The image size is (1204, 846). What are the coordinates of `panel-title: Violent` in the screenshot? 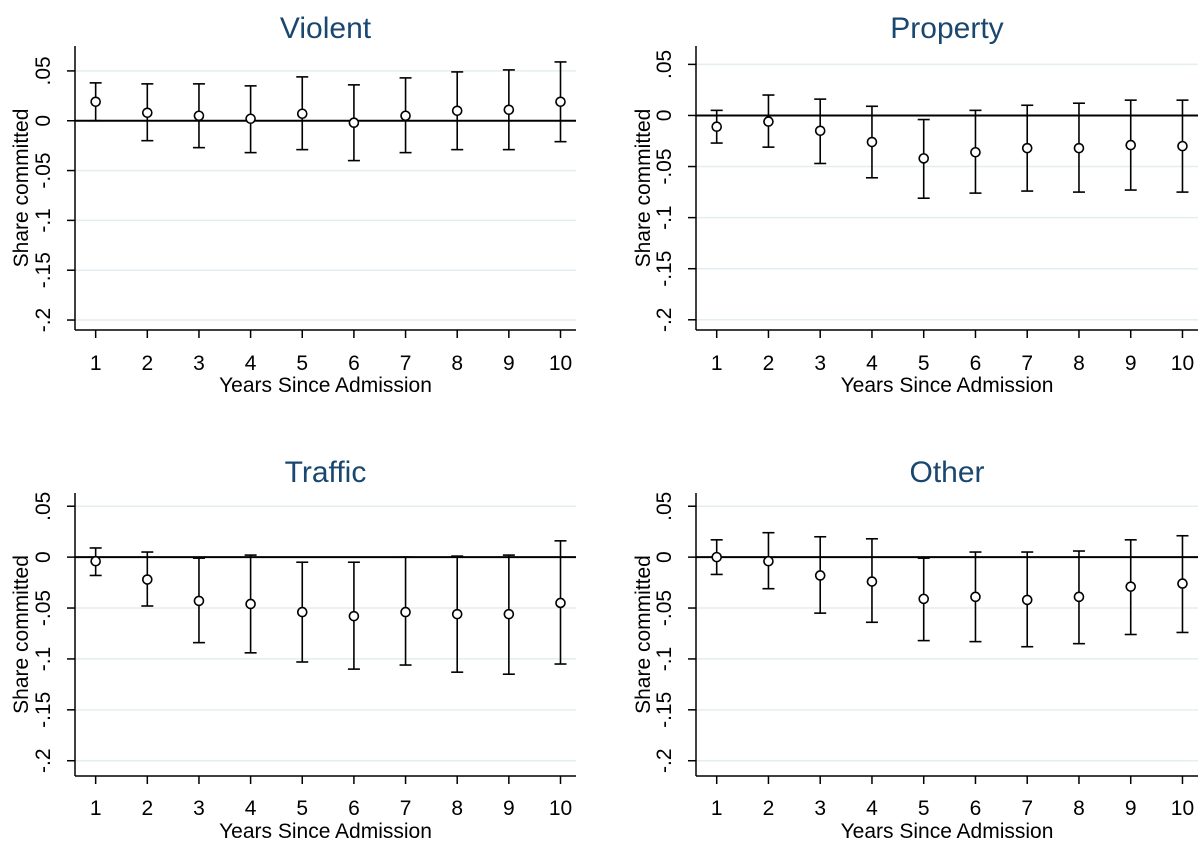 It's located at (326, 28).